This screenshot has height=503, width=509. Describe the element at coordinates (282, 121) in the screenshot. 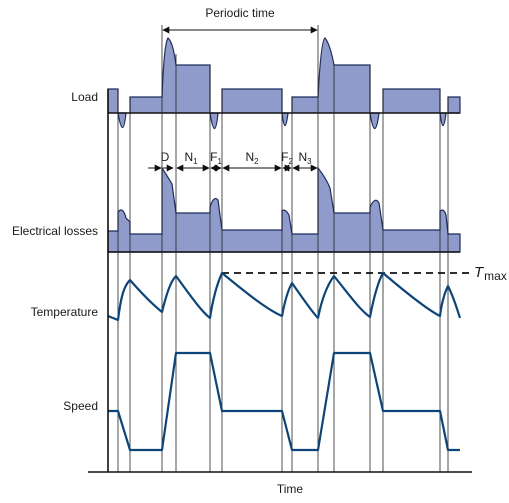

I see `load-braking-dips` at that location.